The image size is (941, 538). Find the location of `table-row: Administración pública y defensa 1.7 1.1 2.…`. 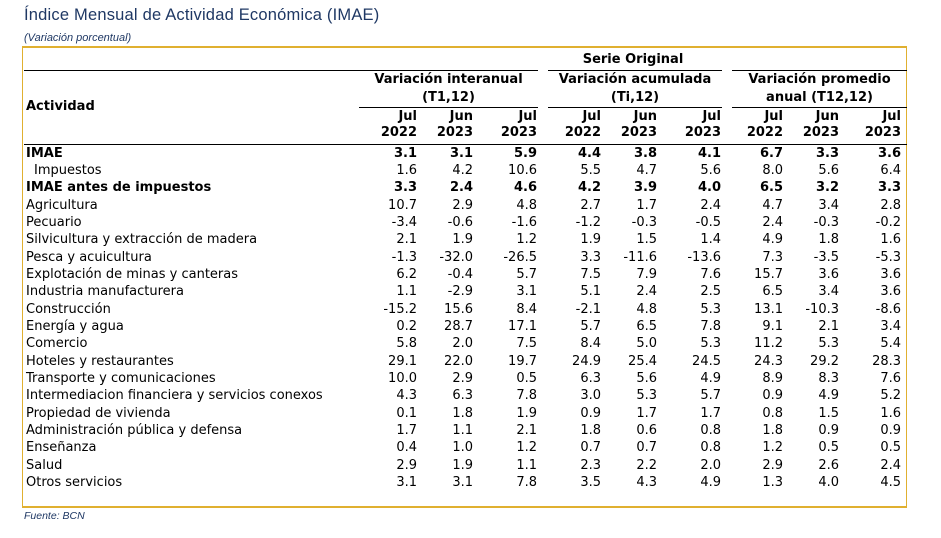

table-row: Administración pública y defensa 1.7 1.1 2.… is located at coordinates (465, 430).